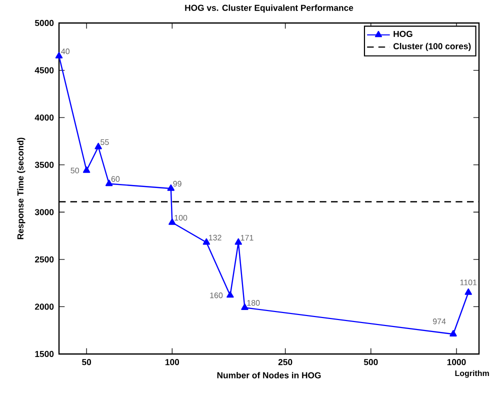 This screenshot has height=402, width=493. I want to click on legend-label: Cluster (100 cores), so click(432, 46).